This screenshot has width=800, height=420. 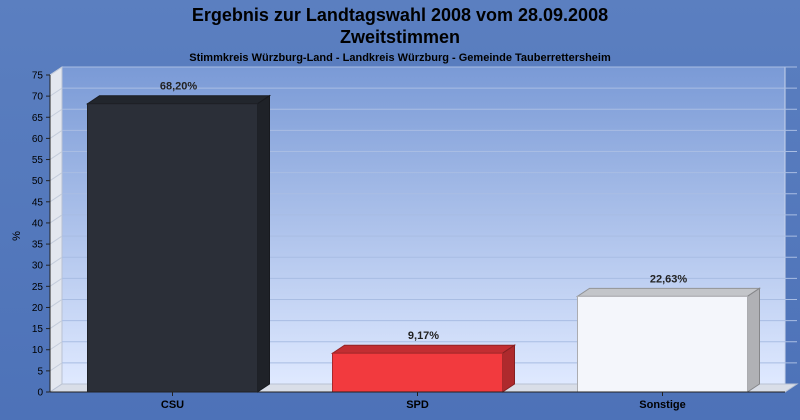 I want to click on y-tick-label: 40, so click(x=38, y=223).